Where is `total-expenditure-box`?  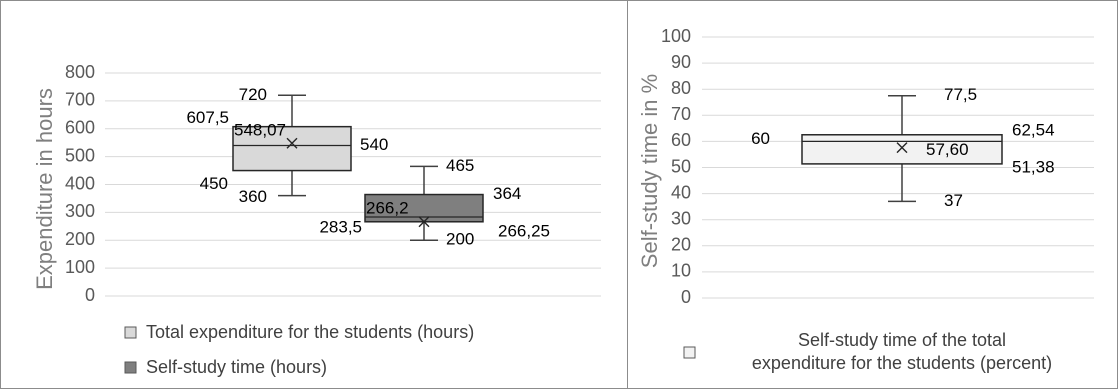
total-expenditure-box is located at coordinates (292, 148).